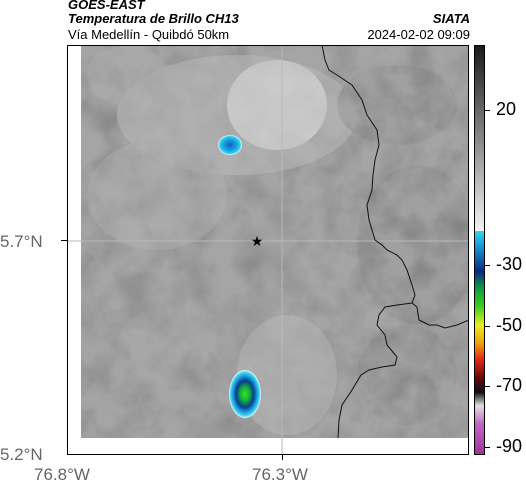  I want to click on colorbar-gray-segment, so click(479, 138).